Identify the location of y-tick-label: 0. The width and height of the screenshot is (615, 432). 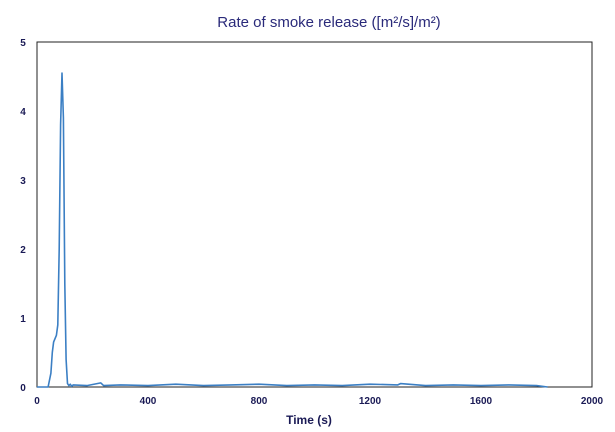
(23, 388).